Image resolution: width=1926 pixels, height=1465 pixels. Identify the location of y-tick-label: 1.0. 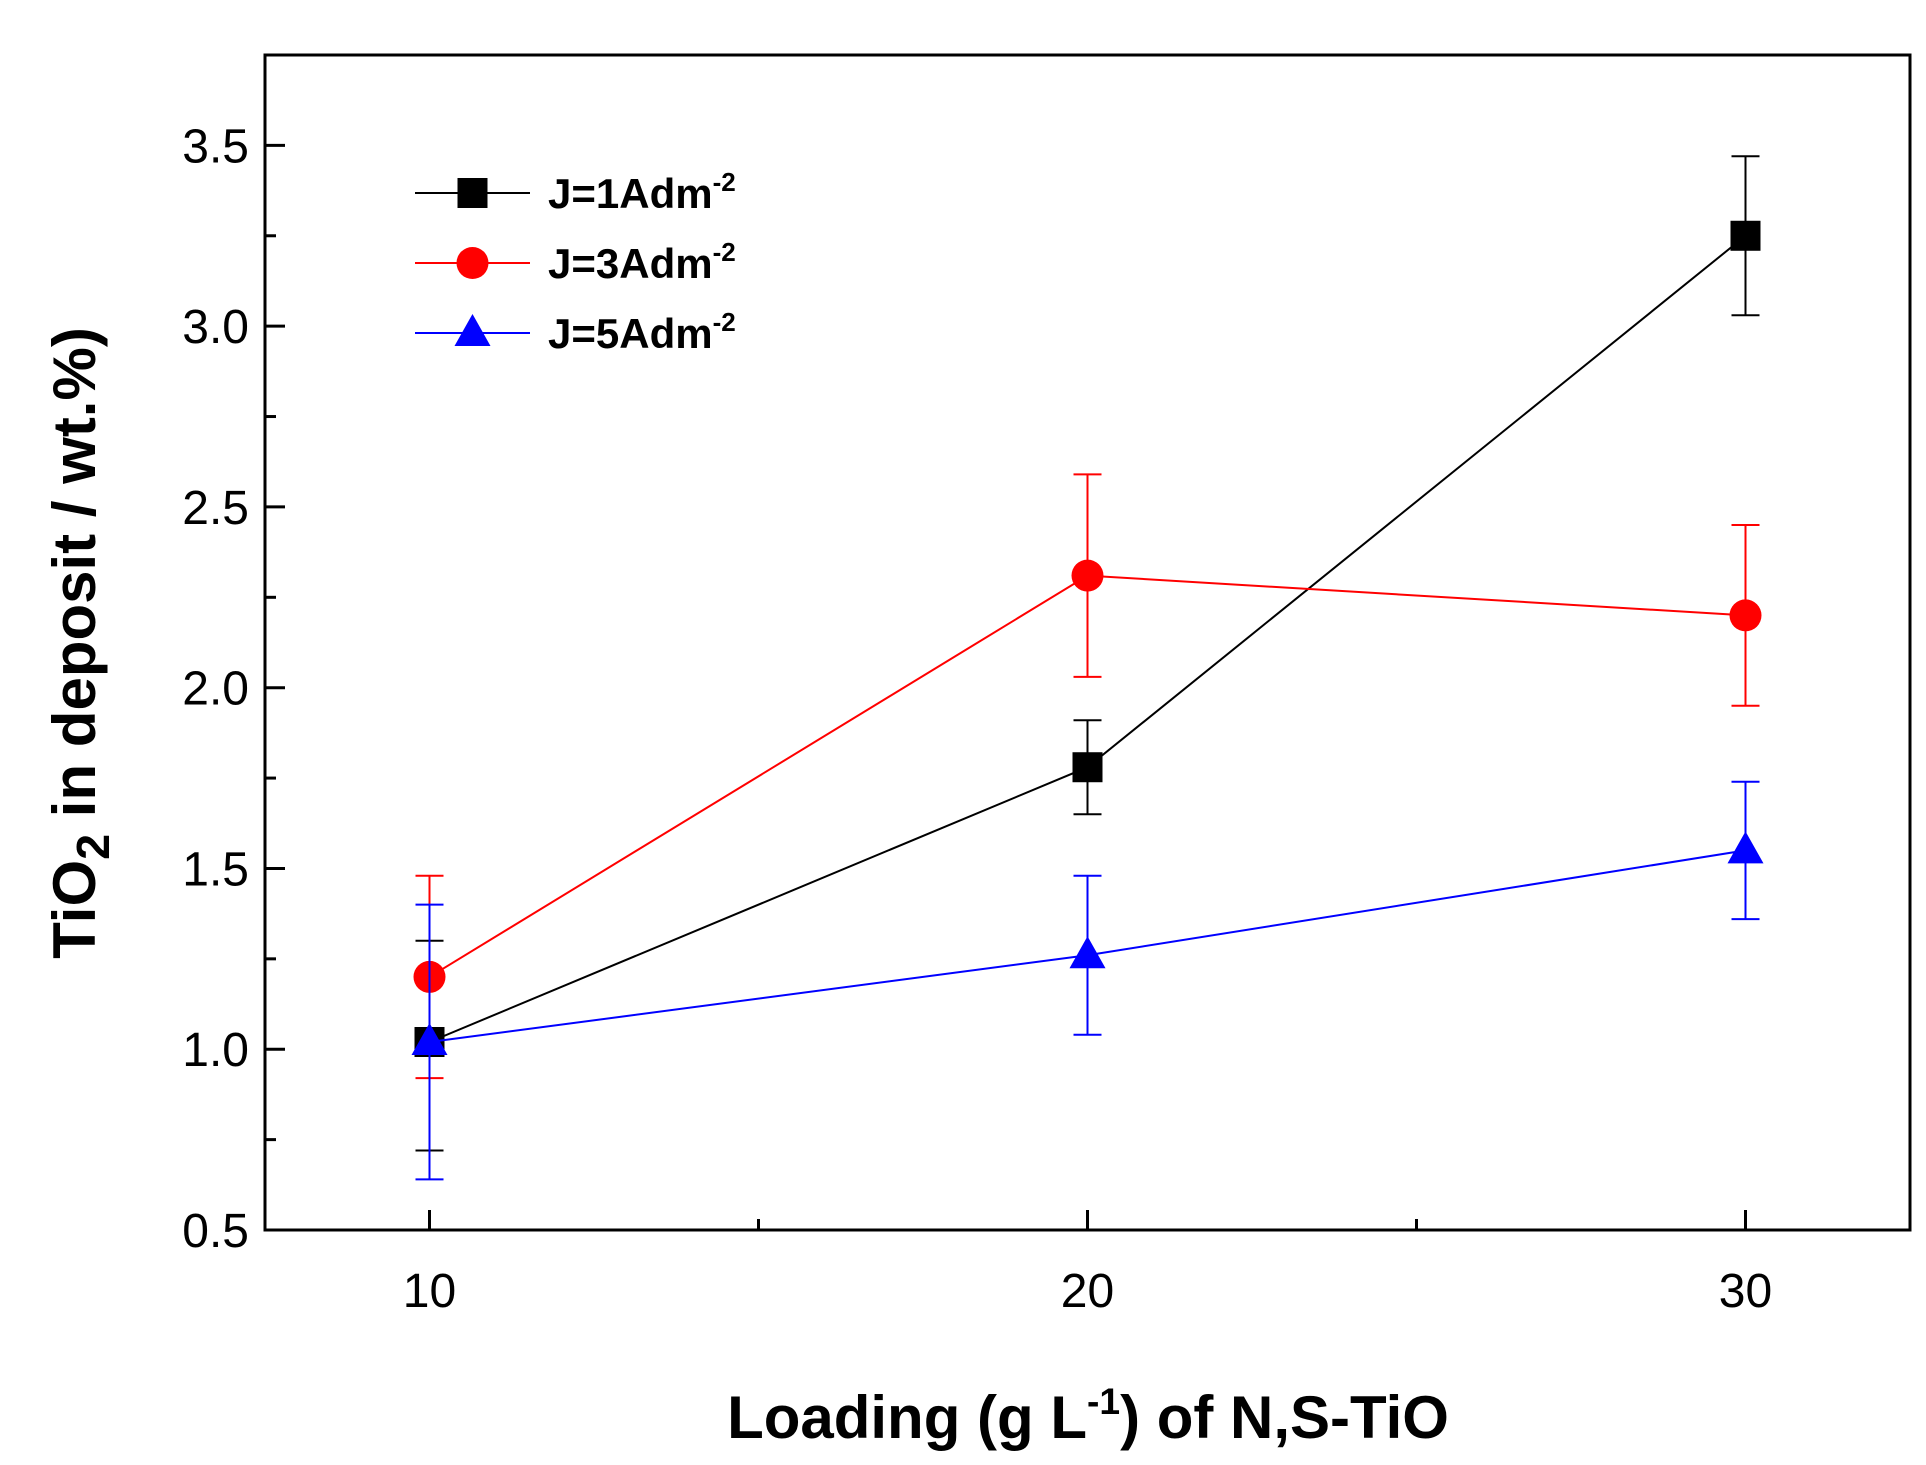
(215, 1050).